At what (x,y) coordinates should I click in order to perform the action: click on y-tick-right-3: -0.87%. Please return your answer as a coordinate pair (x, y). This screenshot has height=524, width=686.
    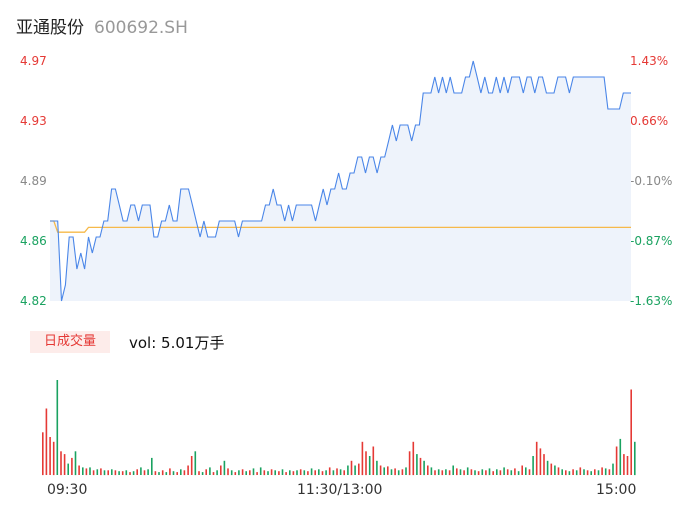
    Looking at the image, I should click on (651, 241).